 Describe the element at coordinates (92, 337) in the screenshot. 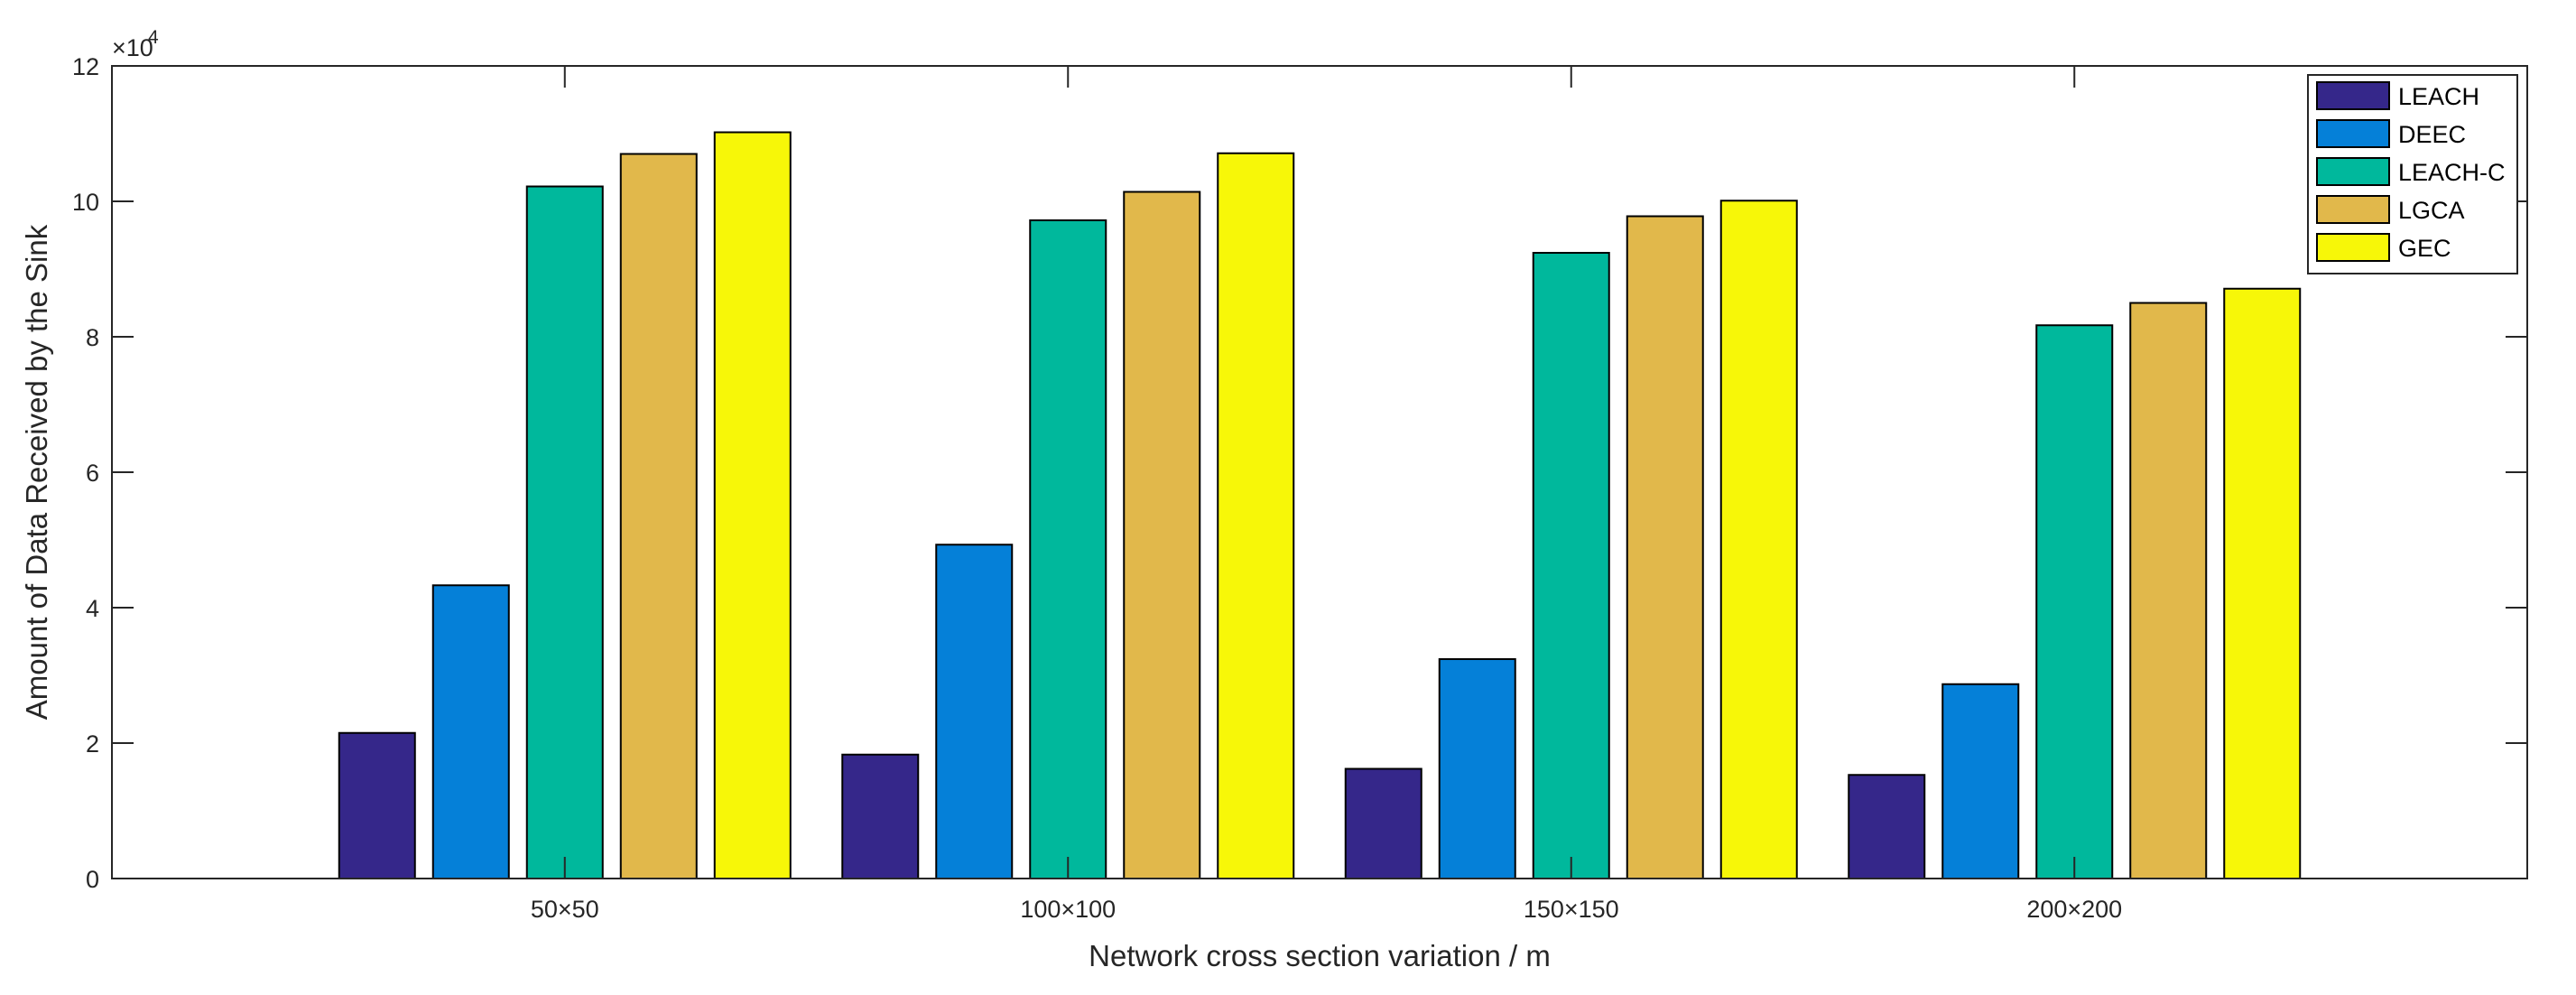

I see `y-tick-label: 8` at that location.